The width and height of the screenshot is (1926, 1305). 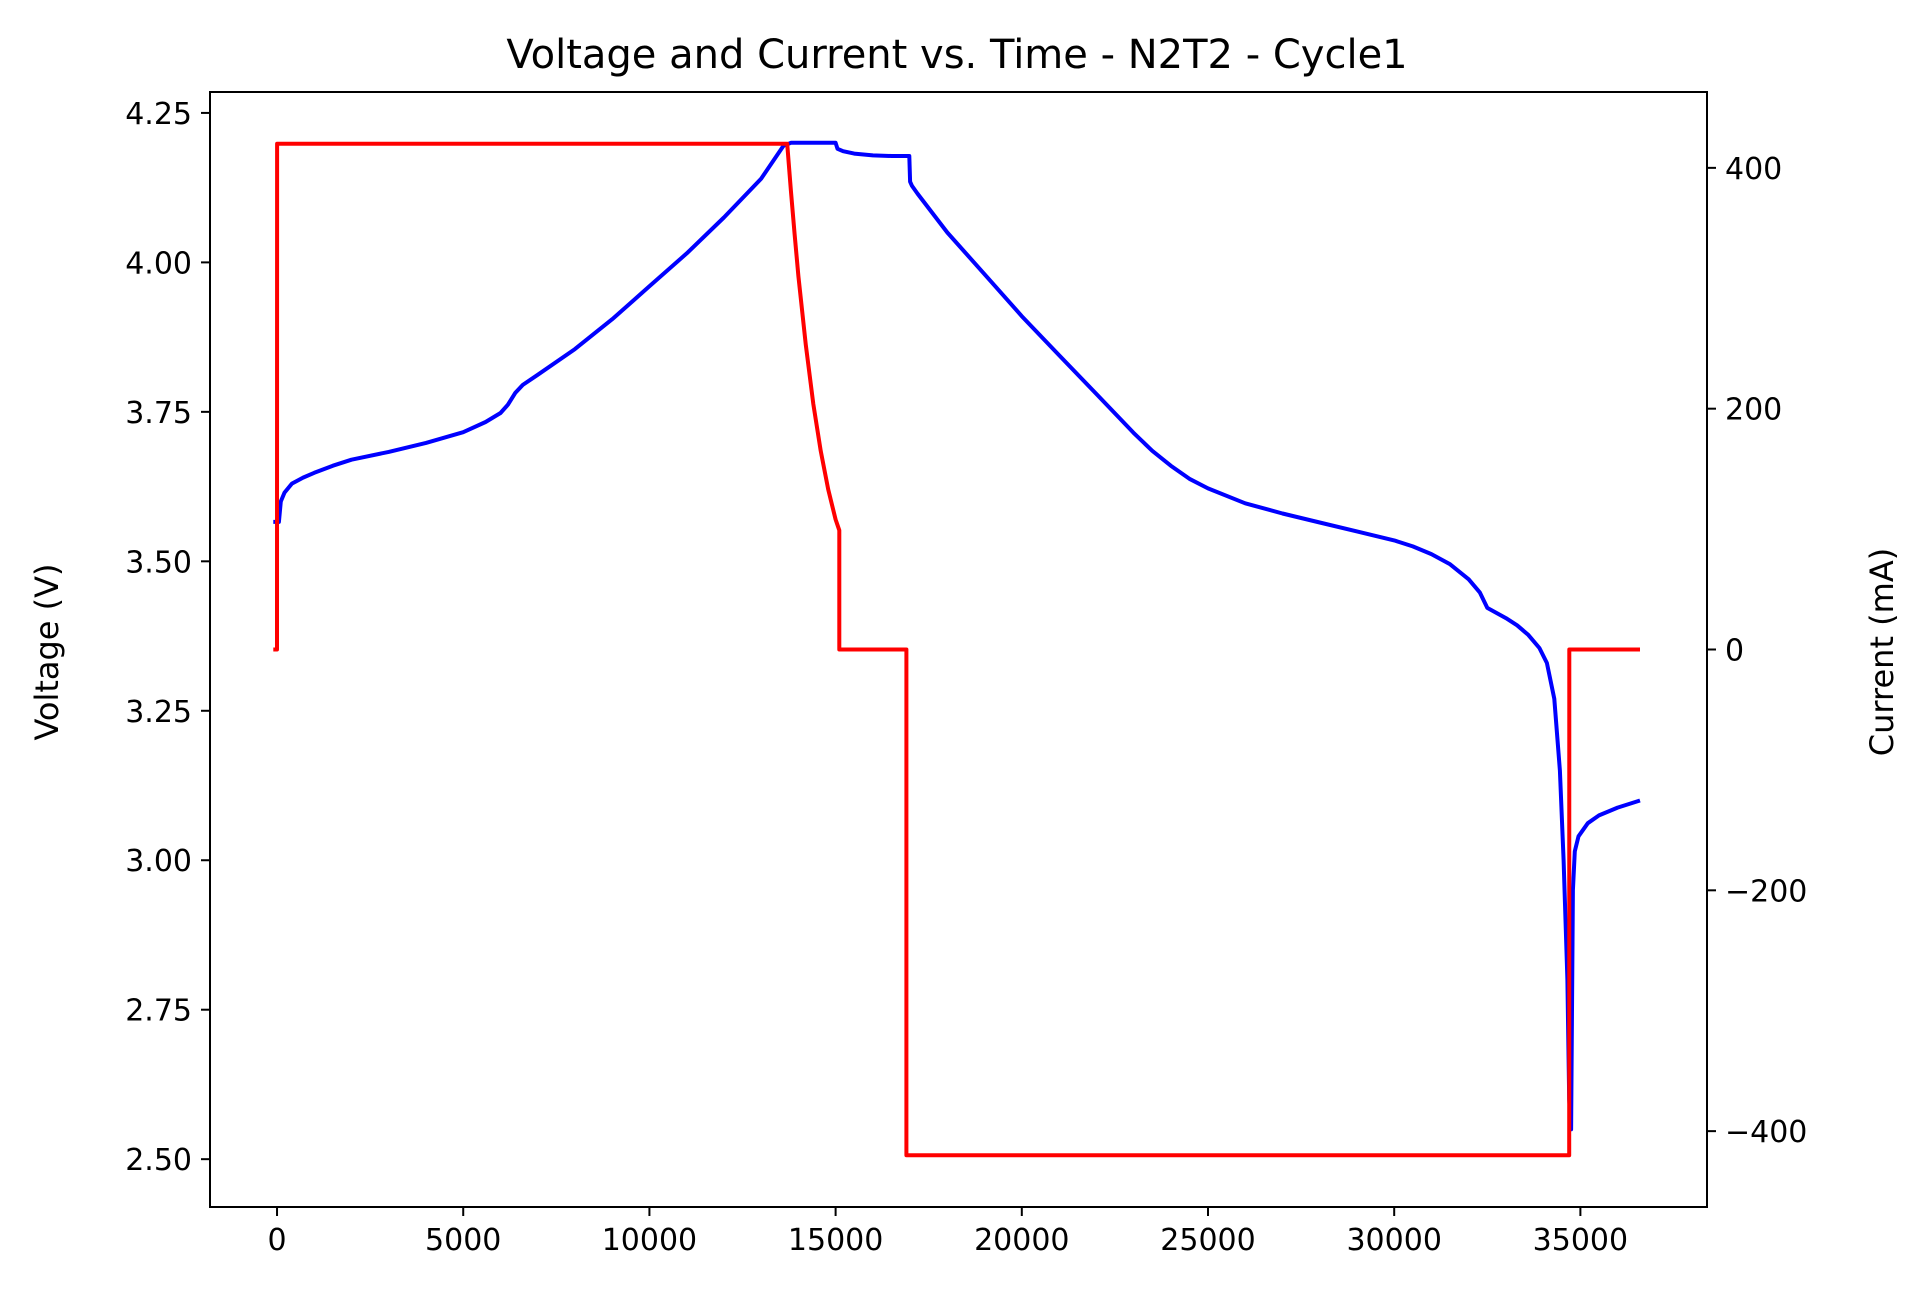 What do you see at coordinates (1766, 891) in the screenshot?
I see `y2-tick-label: −200` at bounding box center [1766, 891].